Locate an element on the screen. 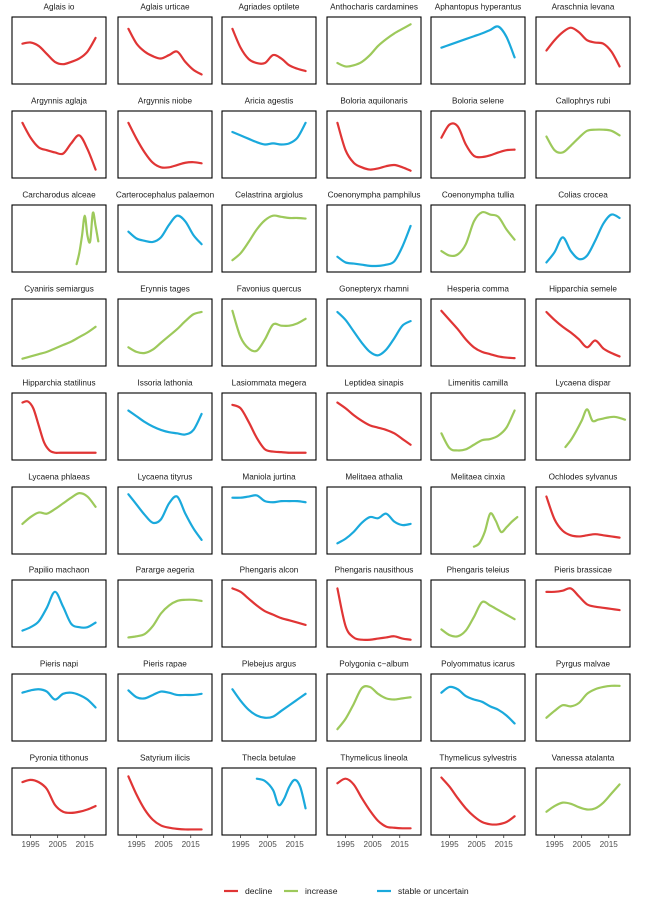  legend-item-decline: decline is located at coordinates (248, 891).